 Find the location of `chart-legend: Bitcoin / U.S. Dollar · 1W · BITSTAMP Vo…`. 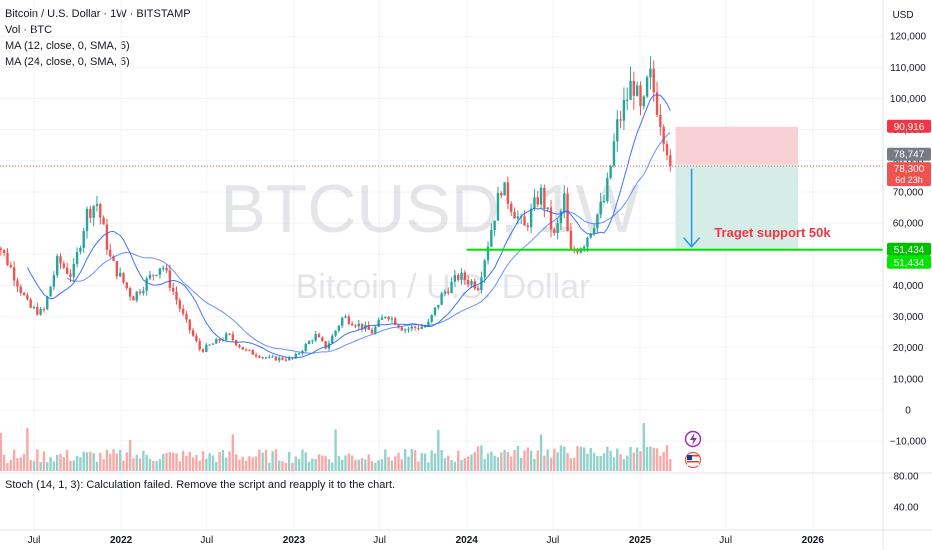

chart-legend: Bitcoin / U.S. Dollar · 1W · BITSTAMP Vo… is located at coordinates (98, 38).